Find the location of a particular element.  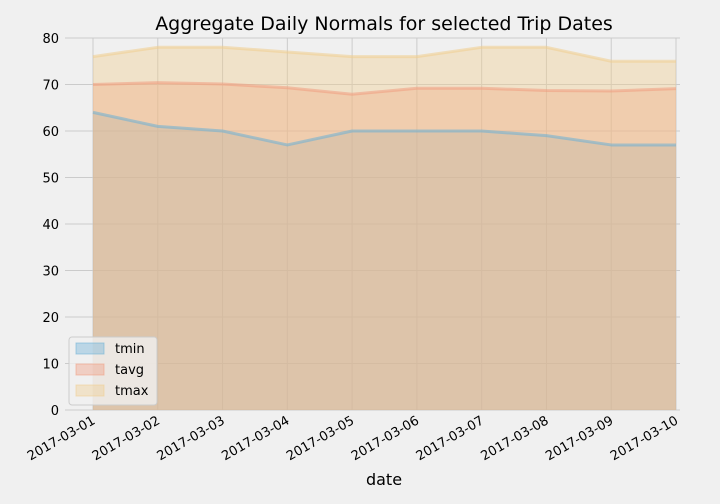

line-tavg is located at coordinates (384, 88).